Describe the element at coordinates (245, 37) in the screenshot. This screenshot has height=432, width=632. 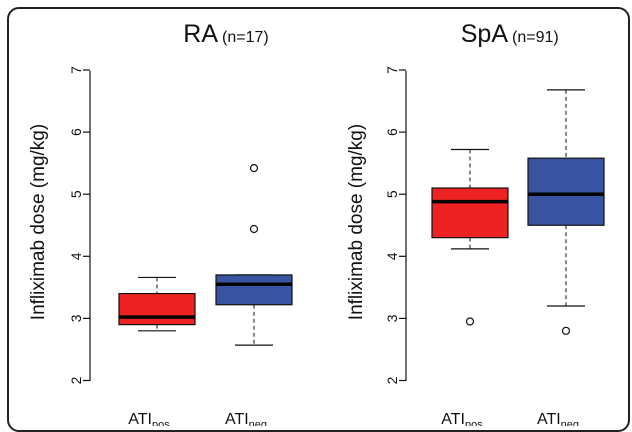
I see `panel-subtitle: (n=17)` at that location.